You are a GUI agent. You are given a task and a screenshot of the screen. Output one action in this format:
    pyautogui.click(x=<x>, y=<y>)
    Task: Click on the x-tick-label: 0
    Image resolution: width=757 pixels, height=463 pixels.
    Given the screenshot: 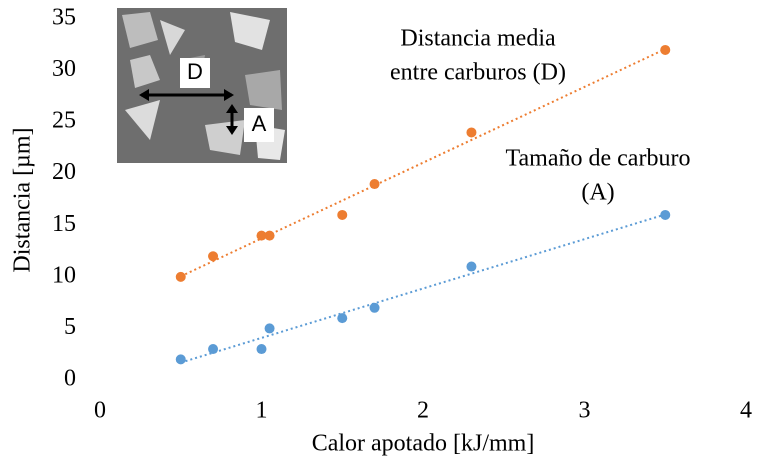 What is the action you would take?
    pyautogui.click(x=100, y=411)
    